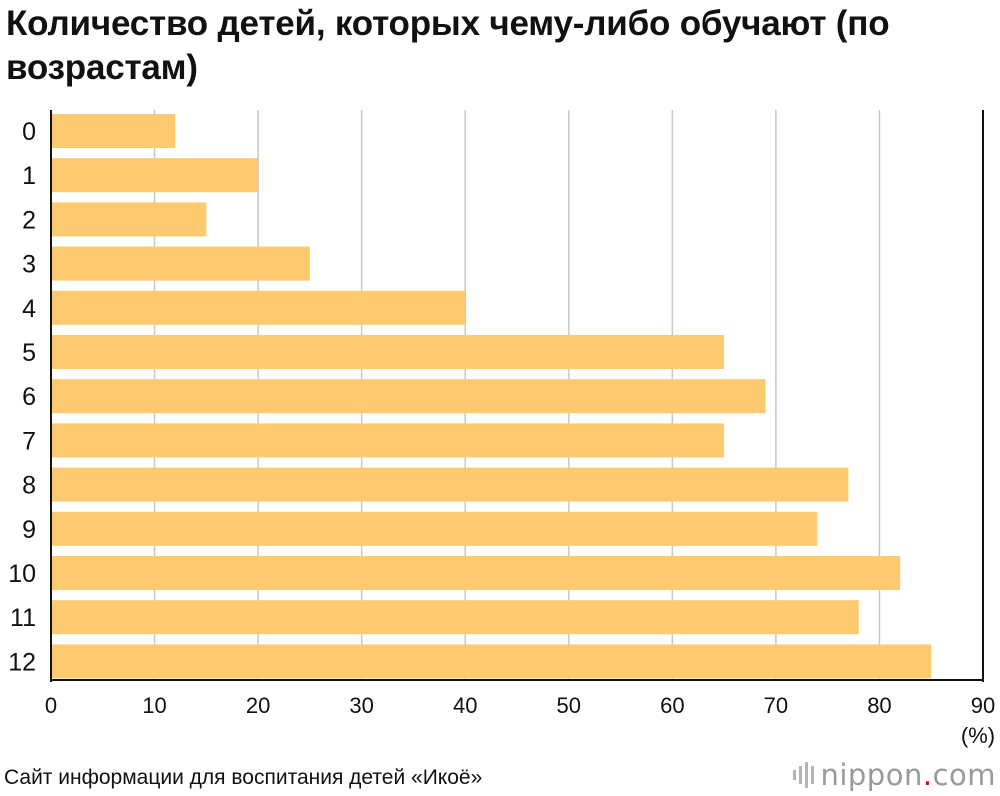 This screenshot has width=1000, height=796. Describe the element at coordinates (258, 705) in the screenshot. I see `x-tick-label-20: 20` at that location.